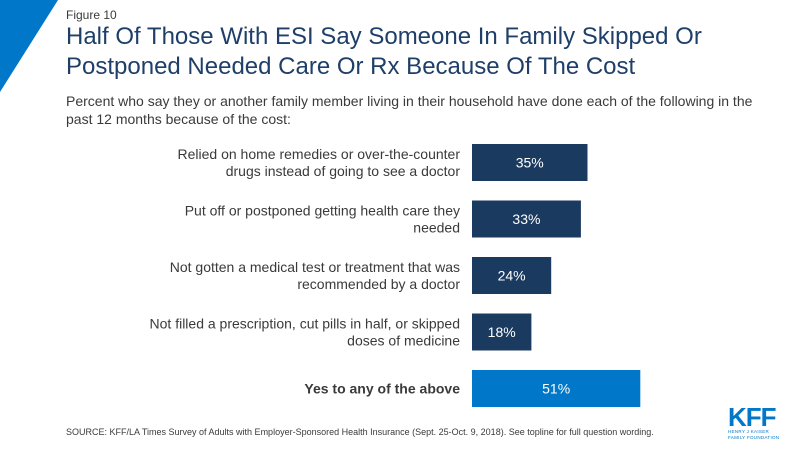  Describe the element at coordinates (749, 431) in the screenshot. I see `logo-line-1: HENRY J KAISER` at that location.